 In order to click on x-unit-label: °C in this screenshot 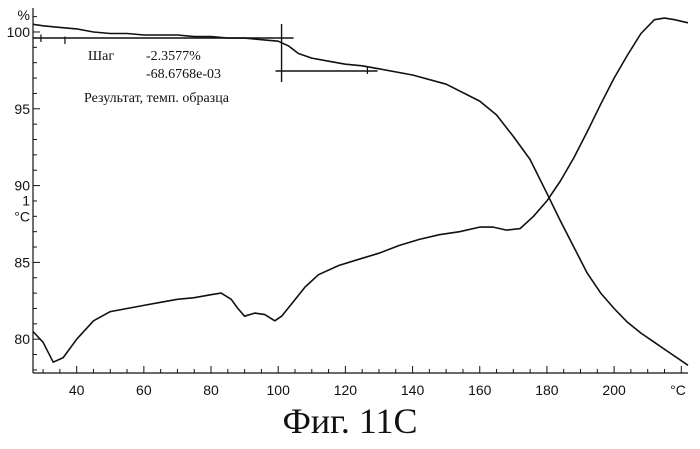, I will do `click(678, 390)`.